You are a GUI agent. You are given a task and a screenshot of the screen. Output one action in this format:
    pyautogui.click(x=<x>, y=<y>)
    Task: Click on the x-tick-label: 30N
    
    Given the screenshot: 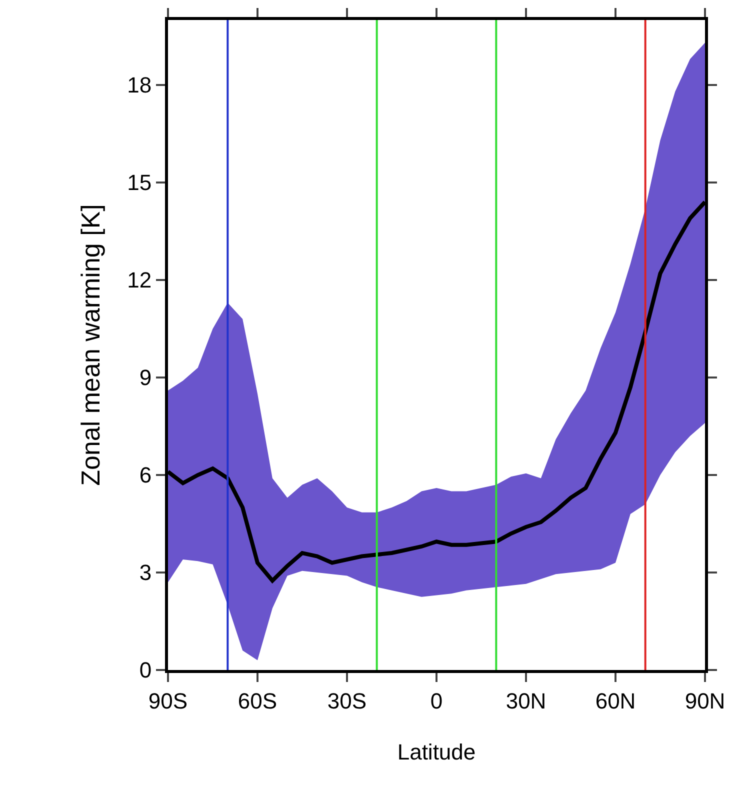 What is the action you would take?
    pyautogui.click(x=526, y=701)
    